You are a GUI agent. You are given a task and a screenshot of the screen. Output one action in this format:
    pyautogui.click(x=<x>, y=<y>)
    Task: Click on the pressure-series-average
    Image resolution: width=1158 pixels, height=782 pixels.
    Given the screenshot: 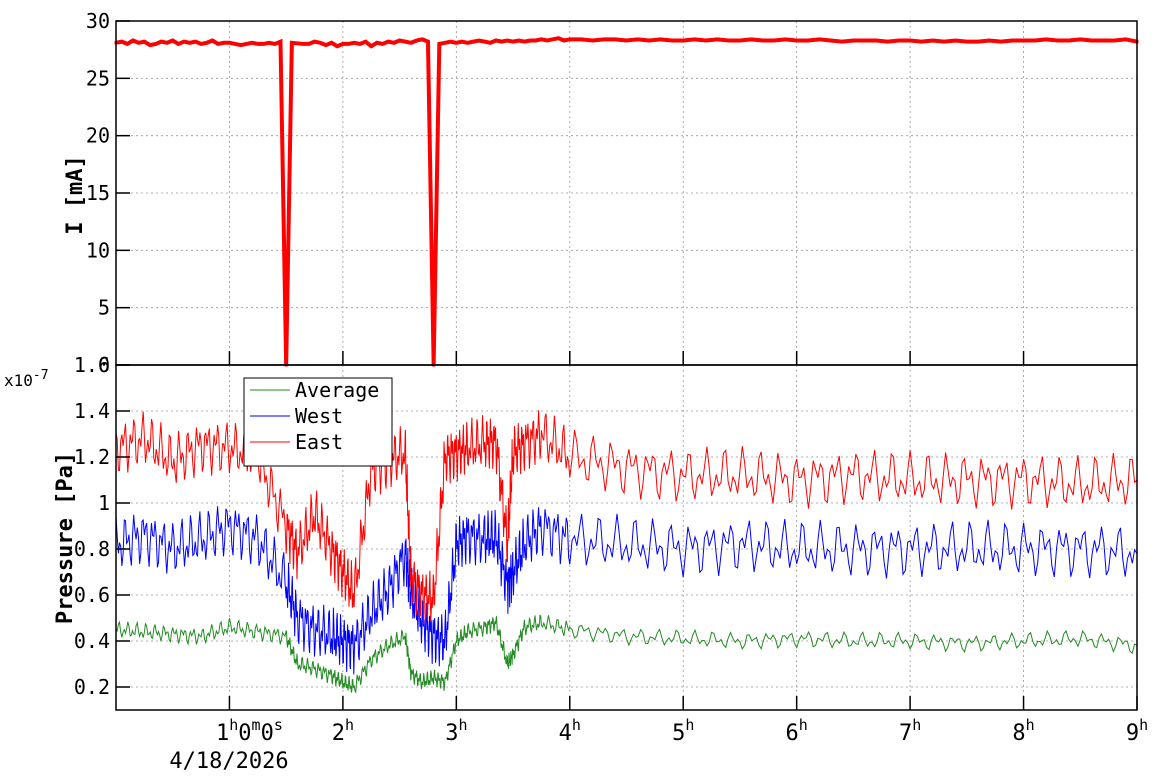 What is the action you would take?
    pyautogui.click(x=626, y=653)
    